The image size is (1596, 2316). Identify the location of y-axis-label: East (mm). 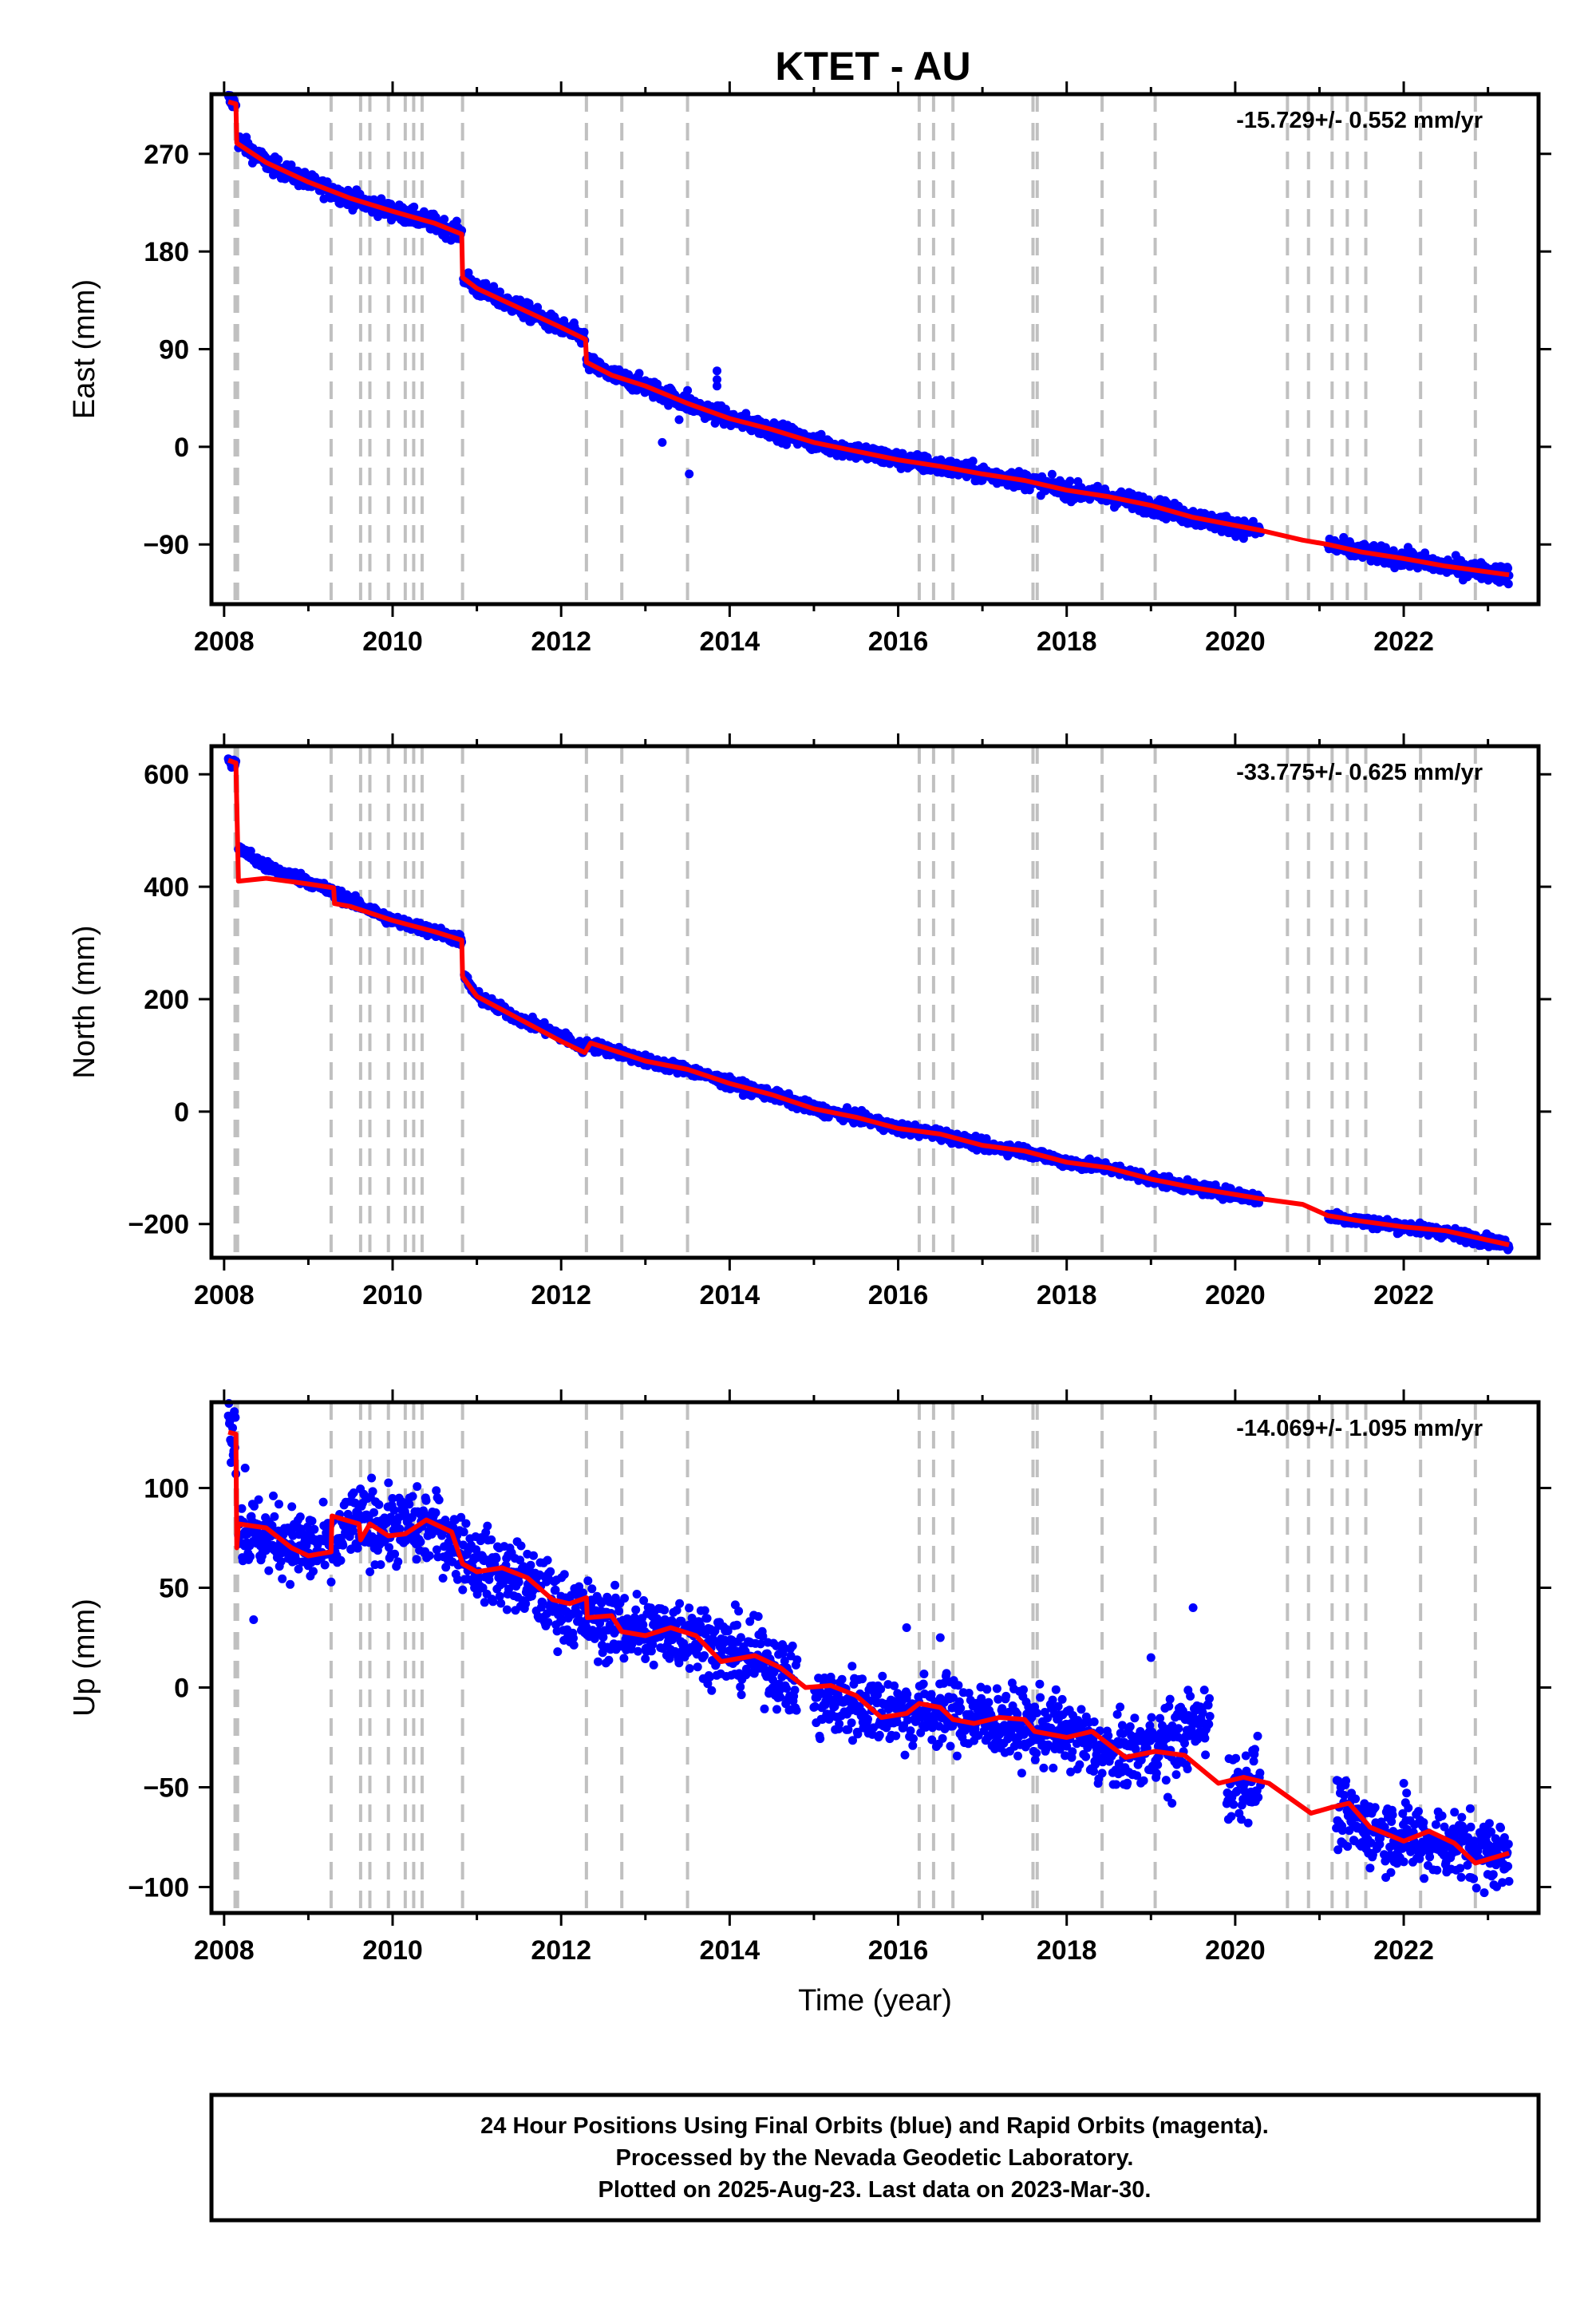
(84, 349).